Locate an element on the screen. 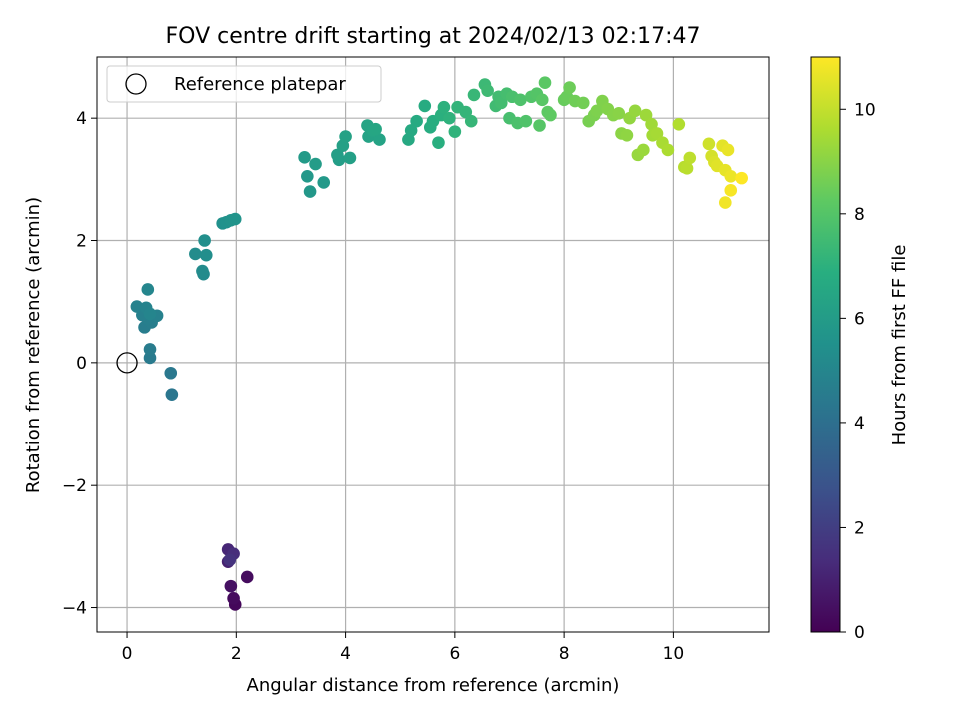 This screenshot has width=960, height=720. colorbar-ticks: 0 2 4 6 8 10 is located at coordinates (858, 371).